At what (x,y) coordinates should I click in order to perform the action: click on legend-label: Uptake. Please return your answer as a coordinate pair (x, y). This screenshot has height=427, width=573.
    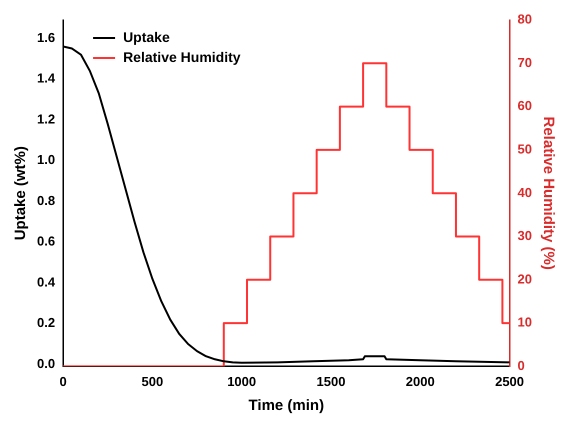
    Looking at the image, I should click on (146, 36).